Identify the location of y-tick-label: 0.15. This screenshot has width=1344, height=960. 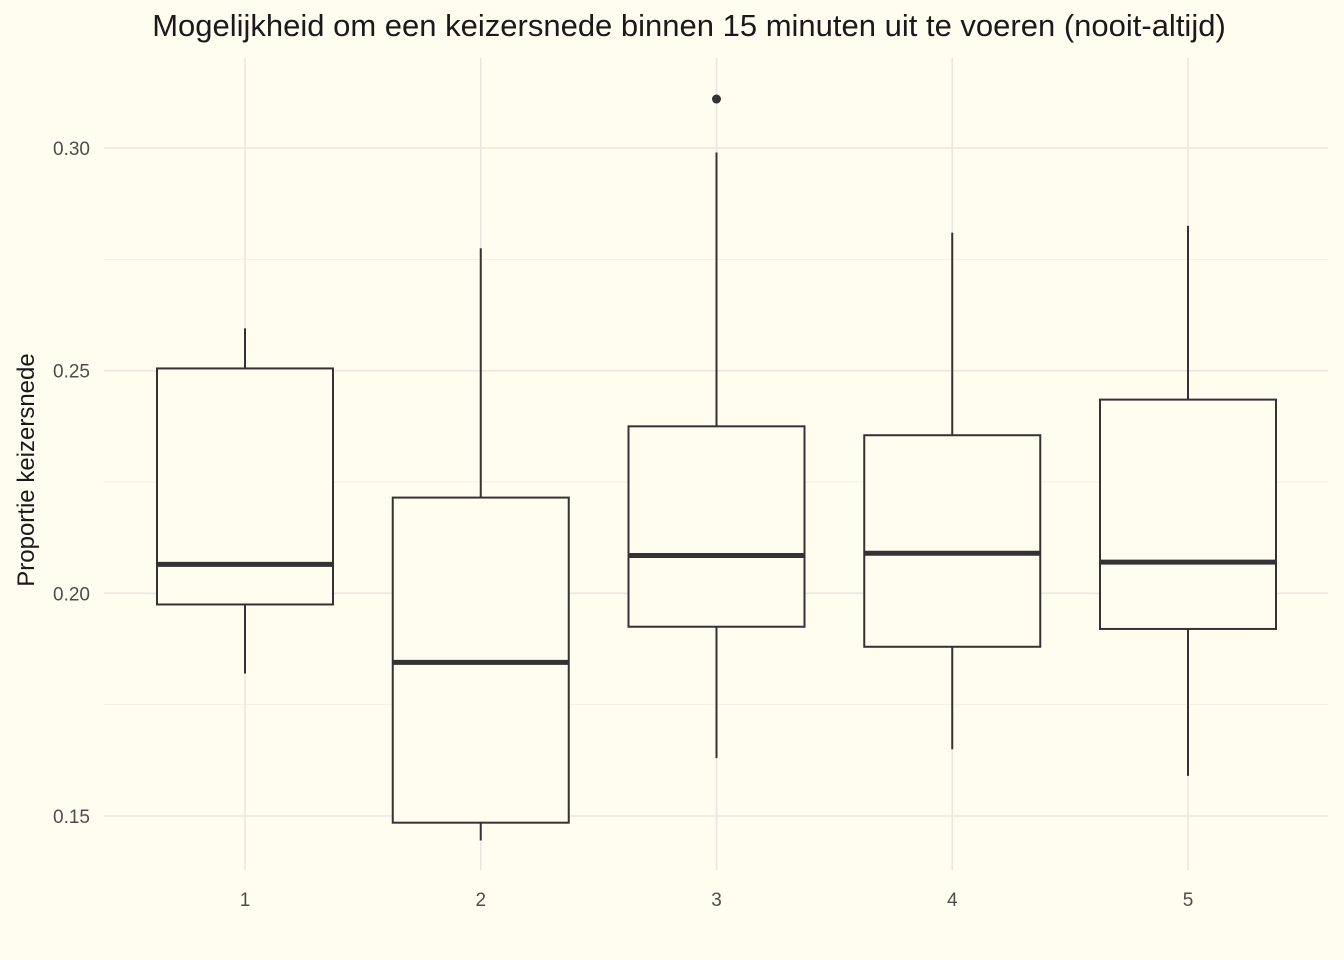
(71, 817).